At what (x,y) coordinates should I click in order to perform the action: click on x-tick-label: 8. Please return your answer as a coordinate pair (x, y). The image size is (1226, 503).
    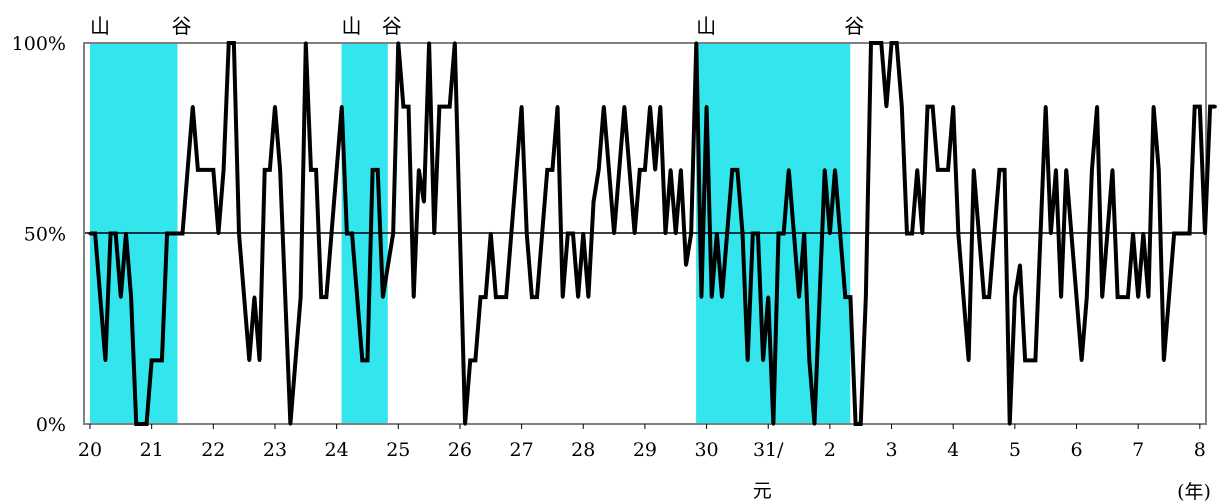
    Looking at the image, I should click on (1200, 450).